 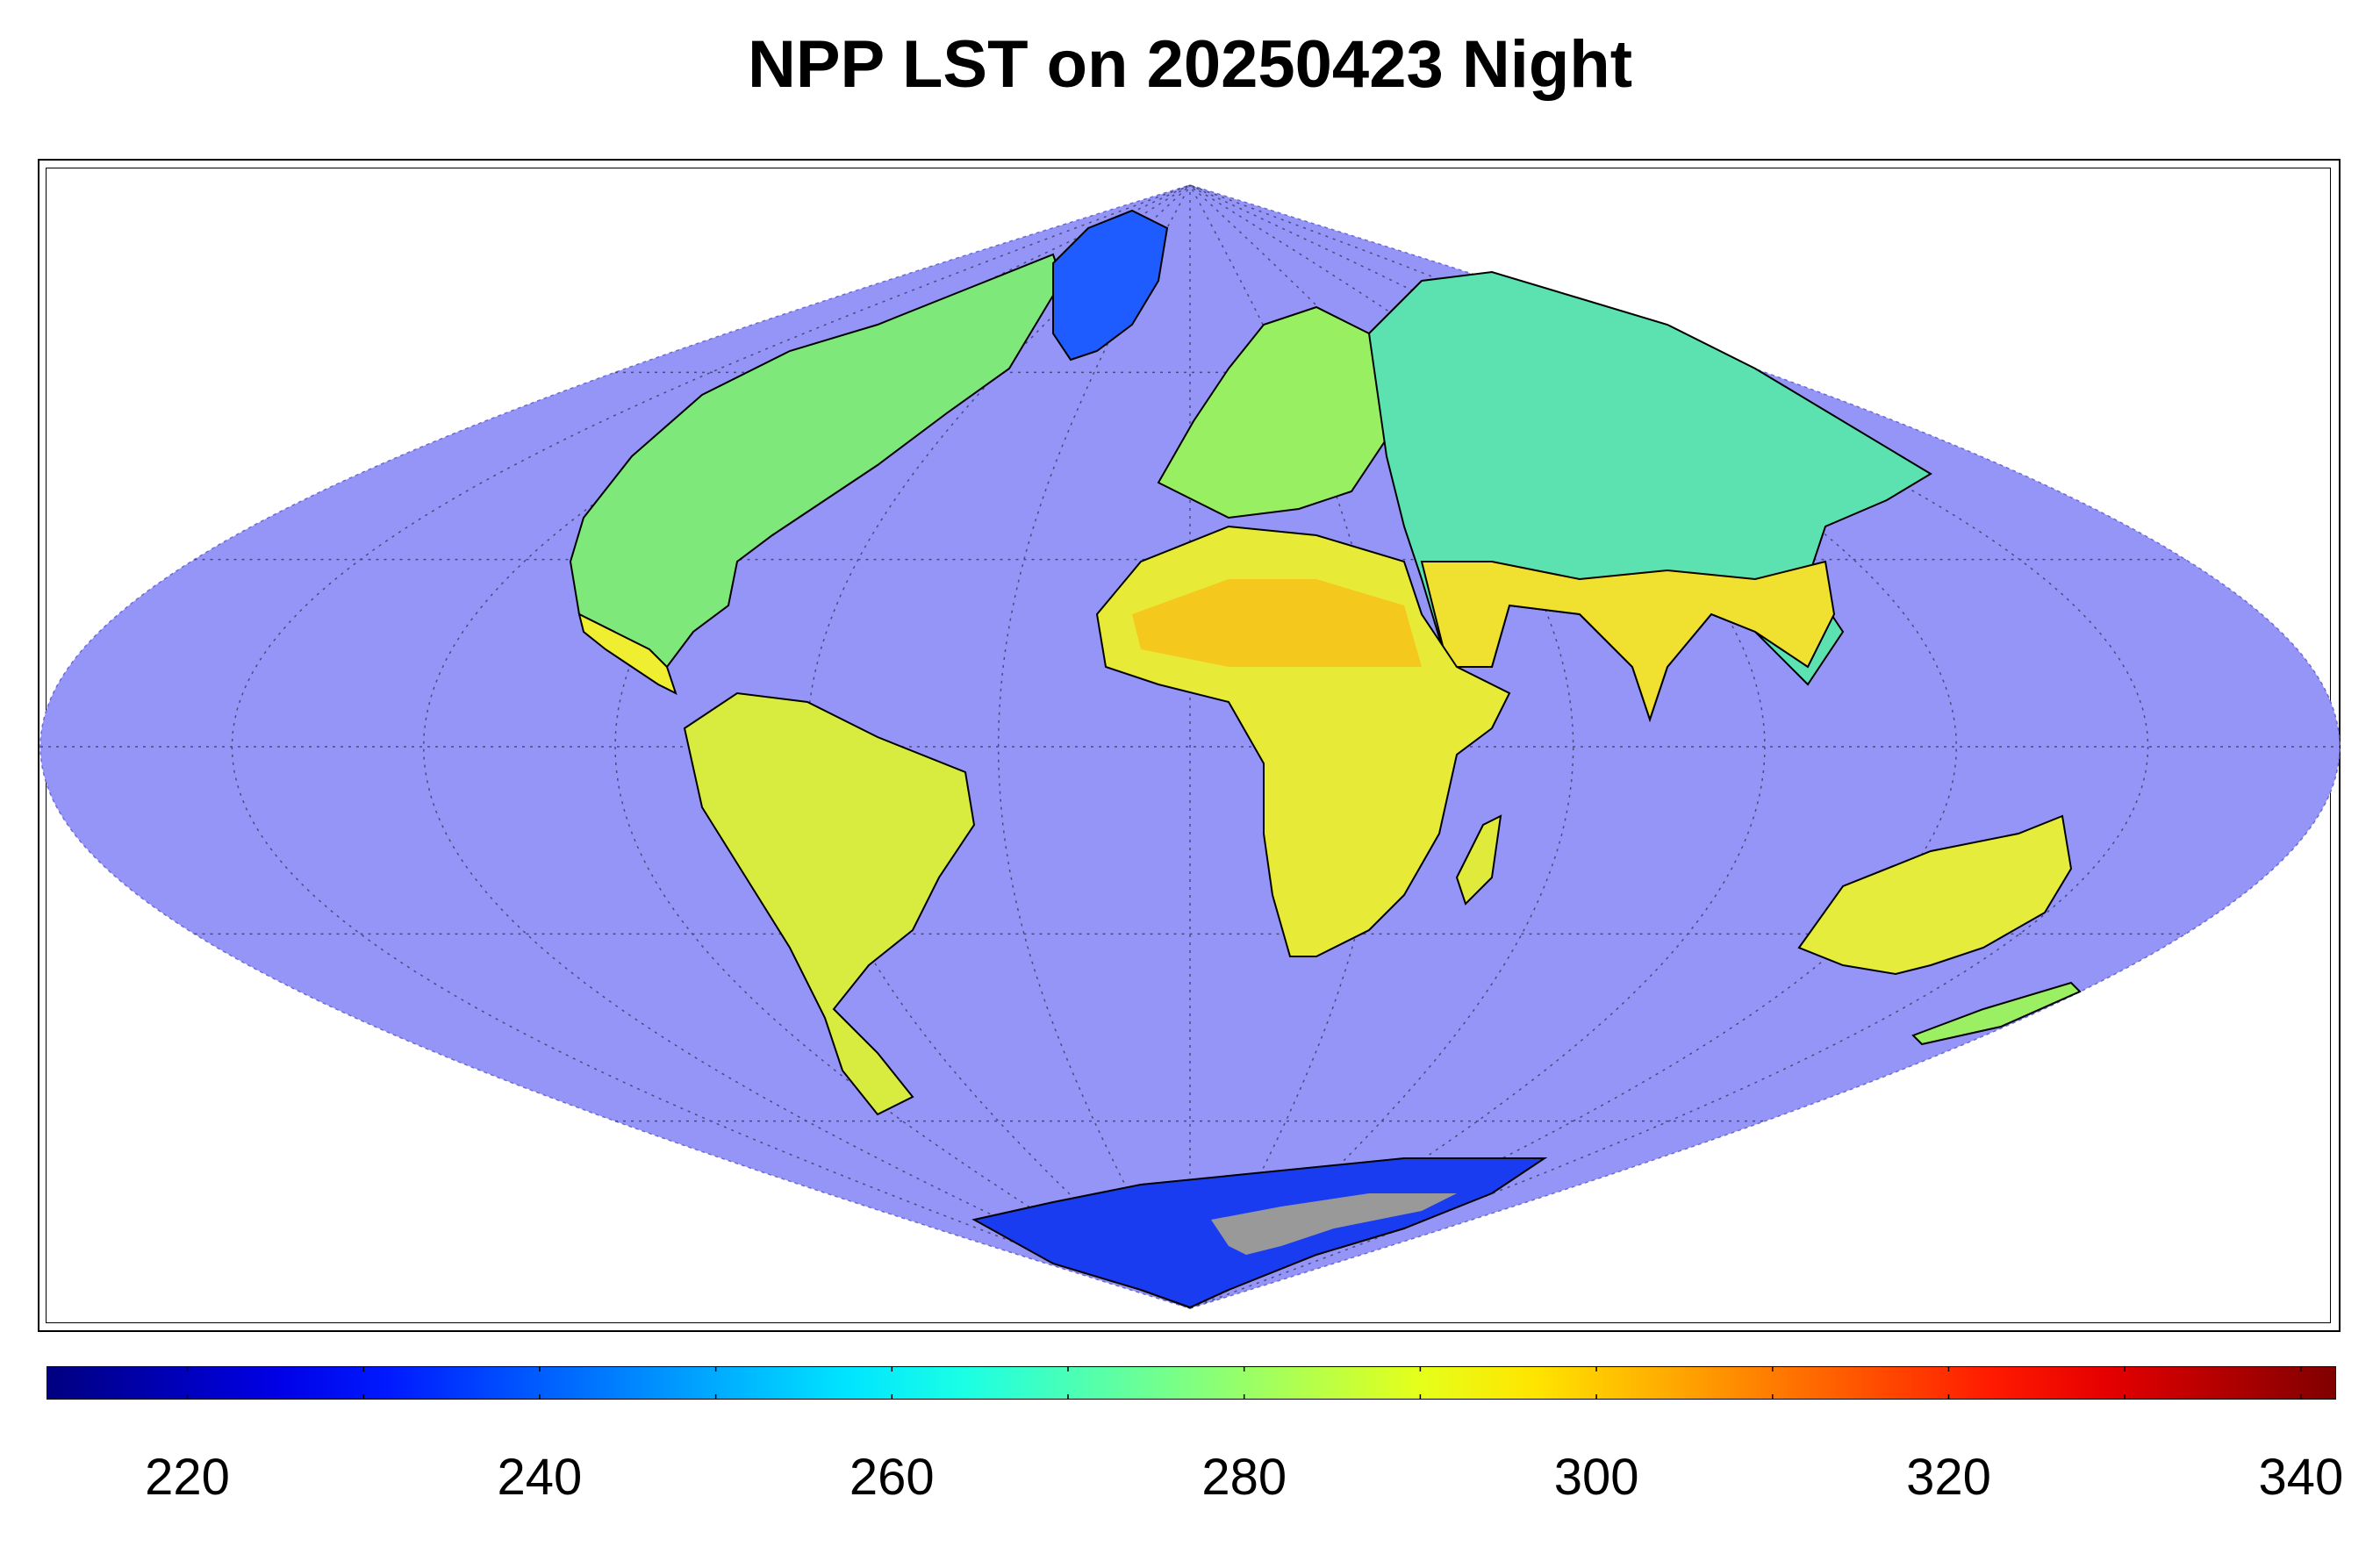 I want to click on colorbar-ticks, so click(x=1244, y=1383).